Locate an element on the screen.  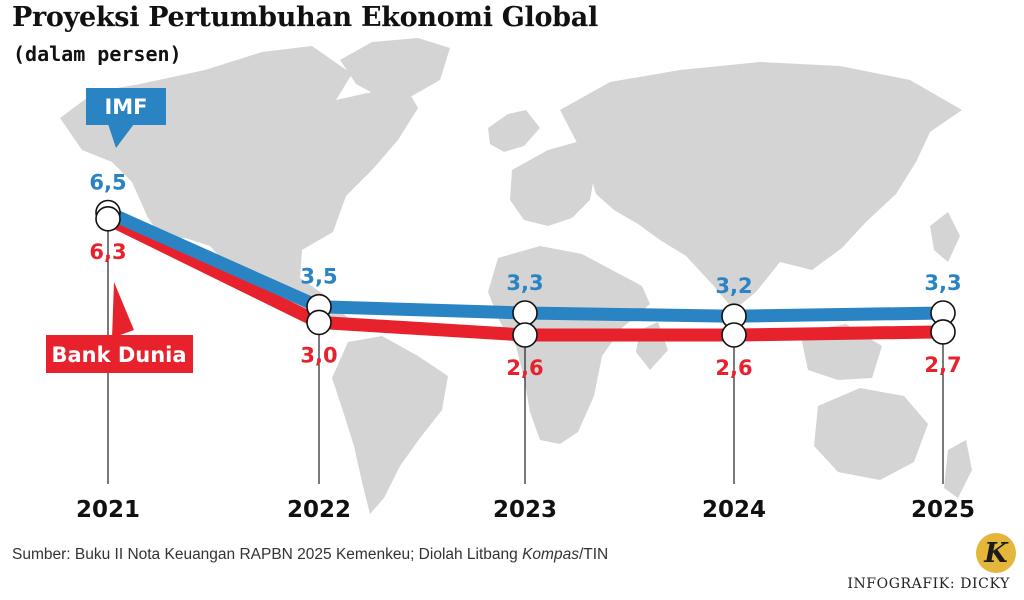
marker-bank-dunia-2022 is located at coordinates (319, 322).